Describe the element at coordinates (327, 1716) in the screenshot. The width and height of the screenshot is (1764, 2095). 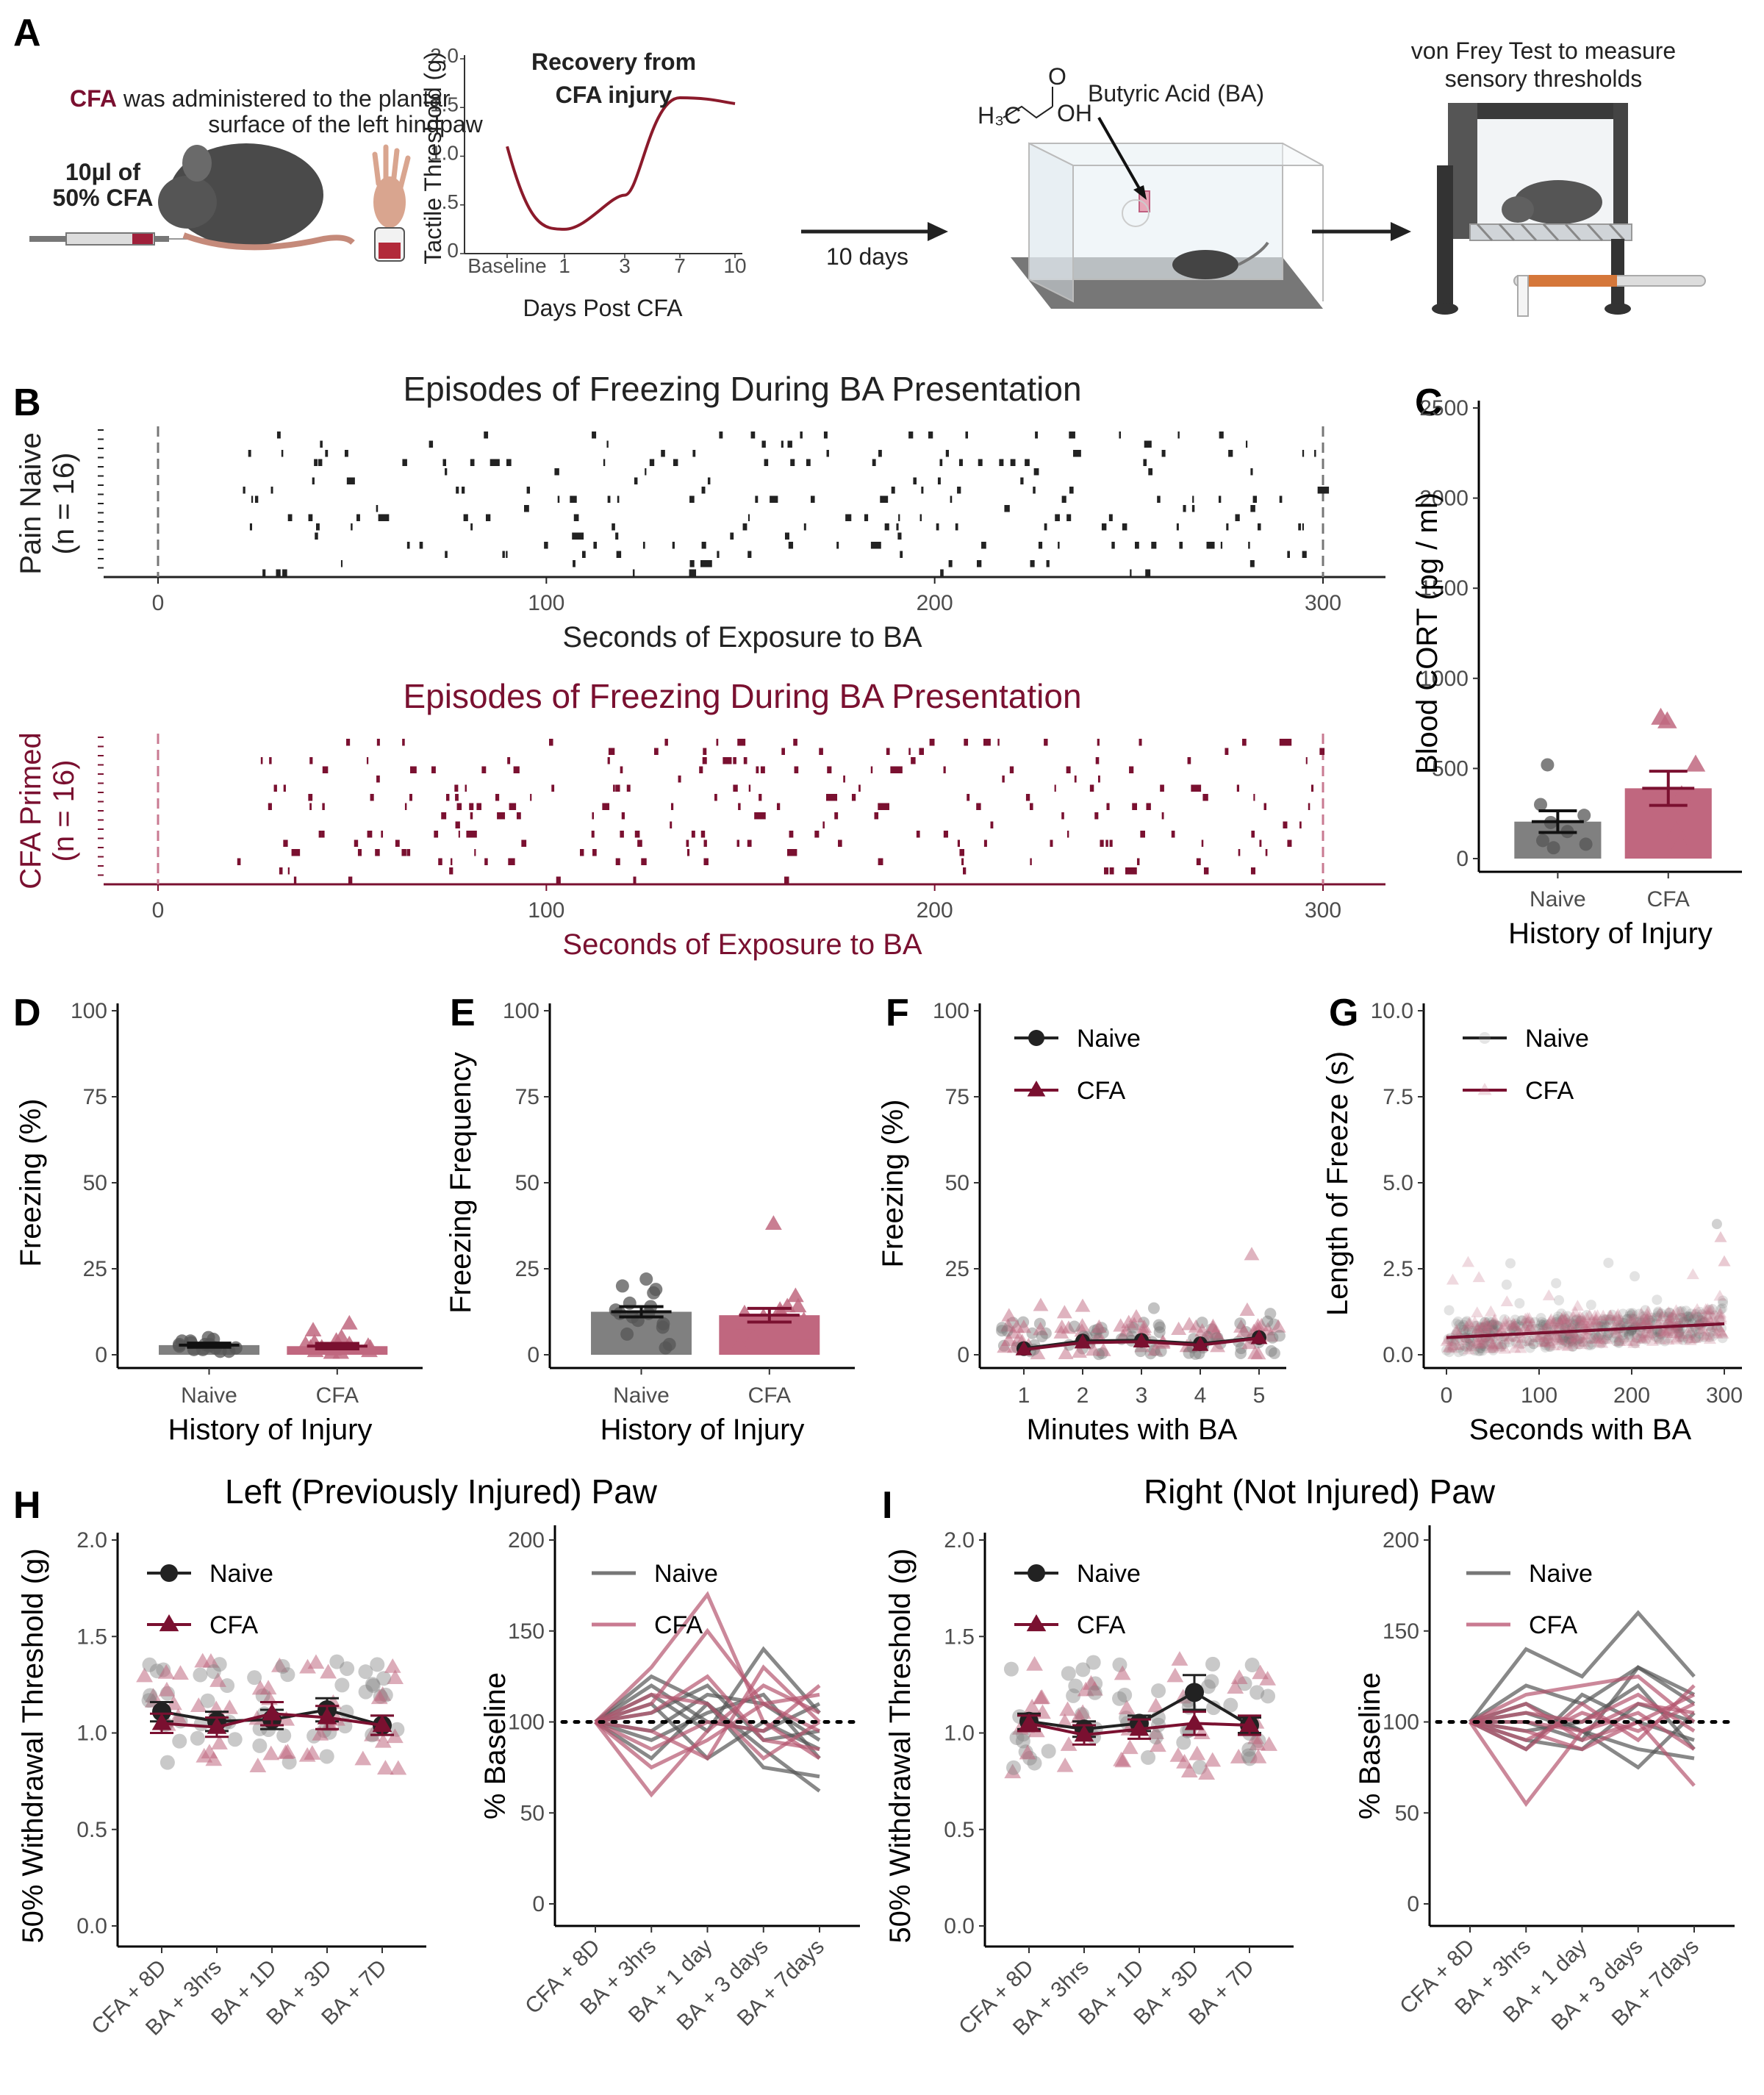
I see `panel-h-threshold-mean-cfa` at that location.